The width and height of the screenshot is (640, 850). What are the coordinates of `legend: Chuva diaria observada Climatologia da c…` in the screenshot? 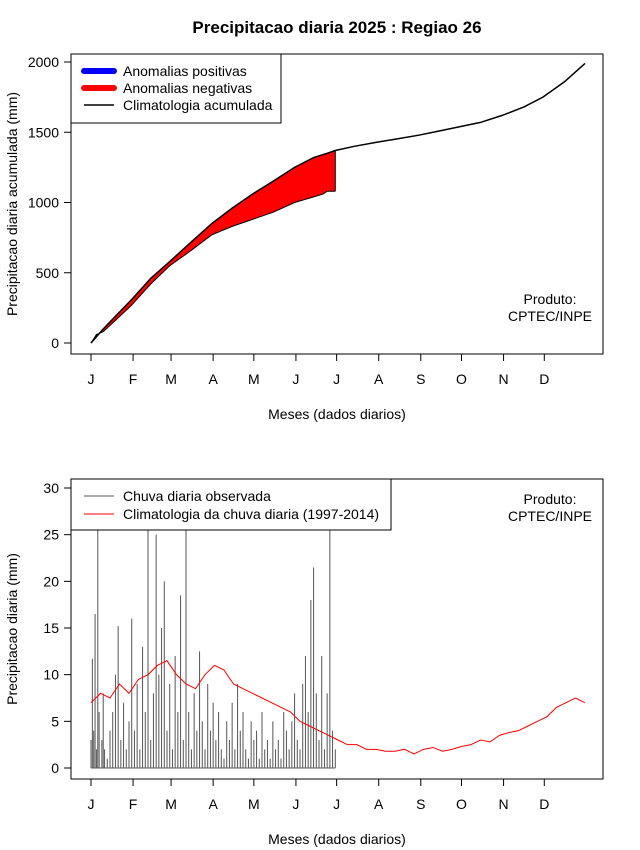 It's located at (231, 504).